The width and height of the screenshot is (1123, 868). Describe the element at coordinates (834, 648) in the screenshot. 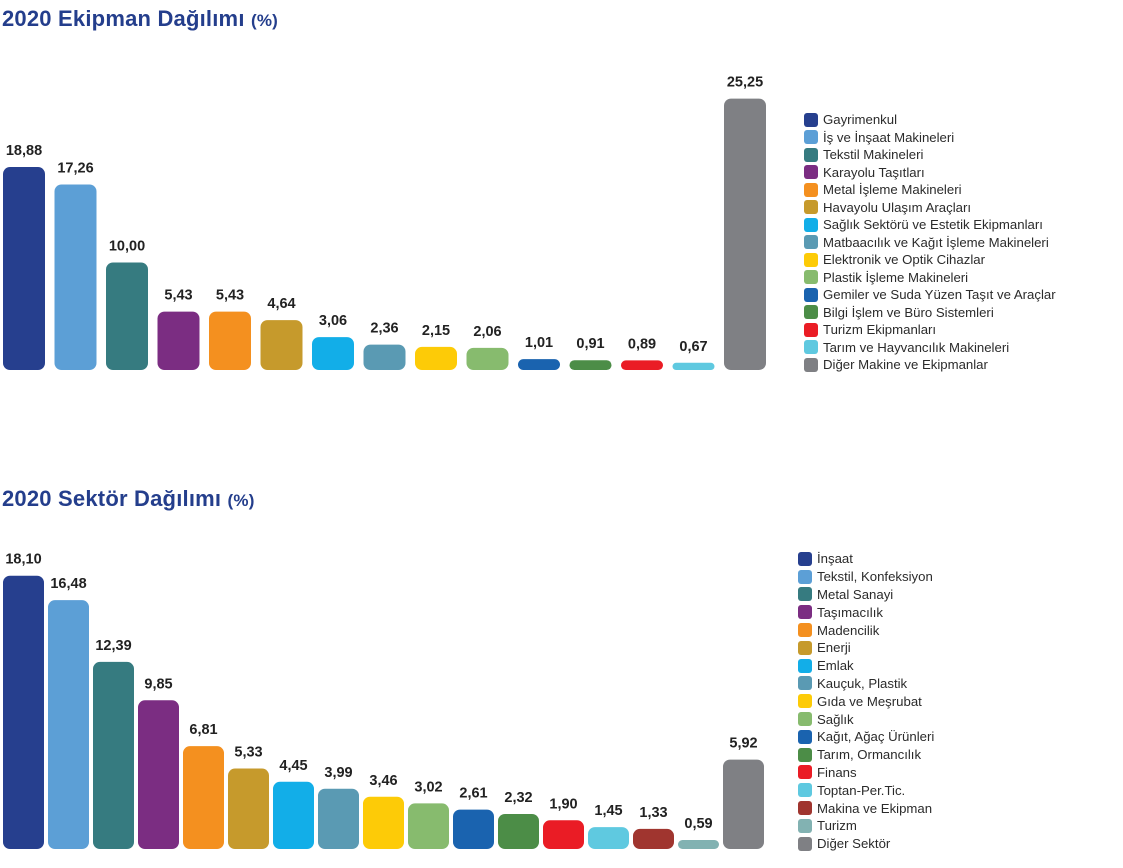

I see `legend-label: Enerji` at that location.